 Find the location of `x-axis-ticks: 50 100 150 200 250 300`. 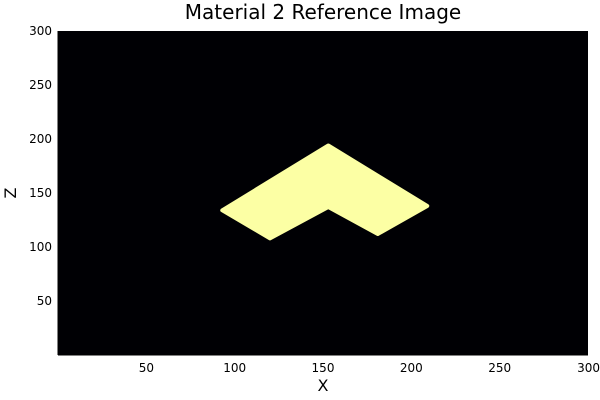

x-axis-ticks: 50 100 150 200 250 300 is located at coordinates (369, 368).